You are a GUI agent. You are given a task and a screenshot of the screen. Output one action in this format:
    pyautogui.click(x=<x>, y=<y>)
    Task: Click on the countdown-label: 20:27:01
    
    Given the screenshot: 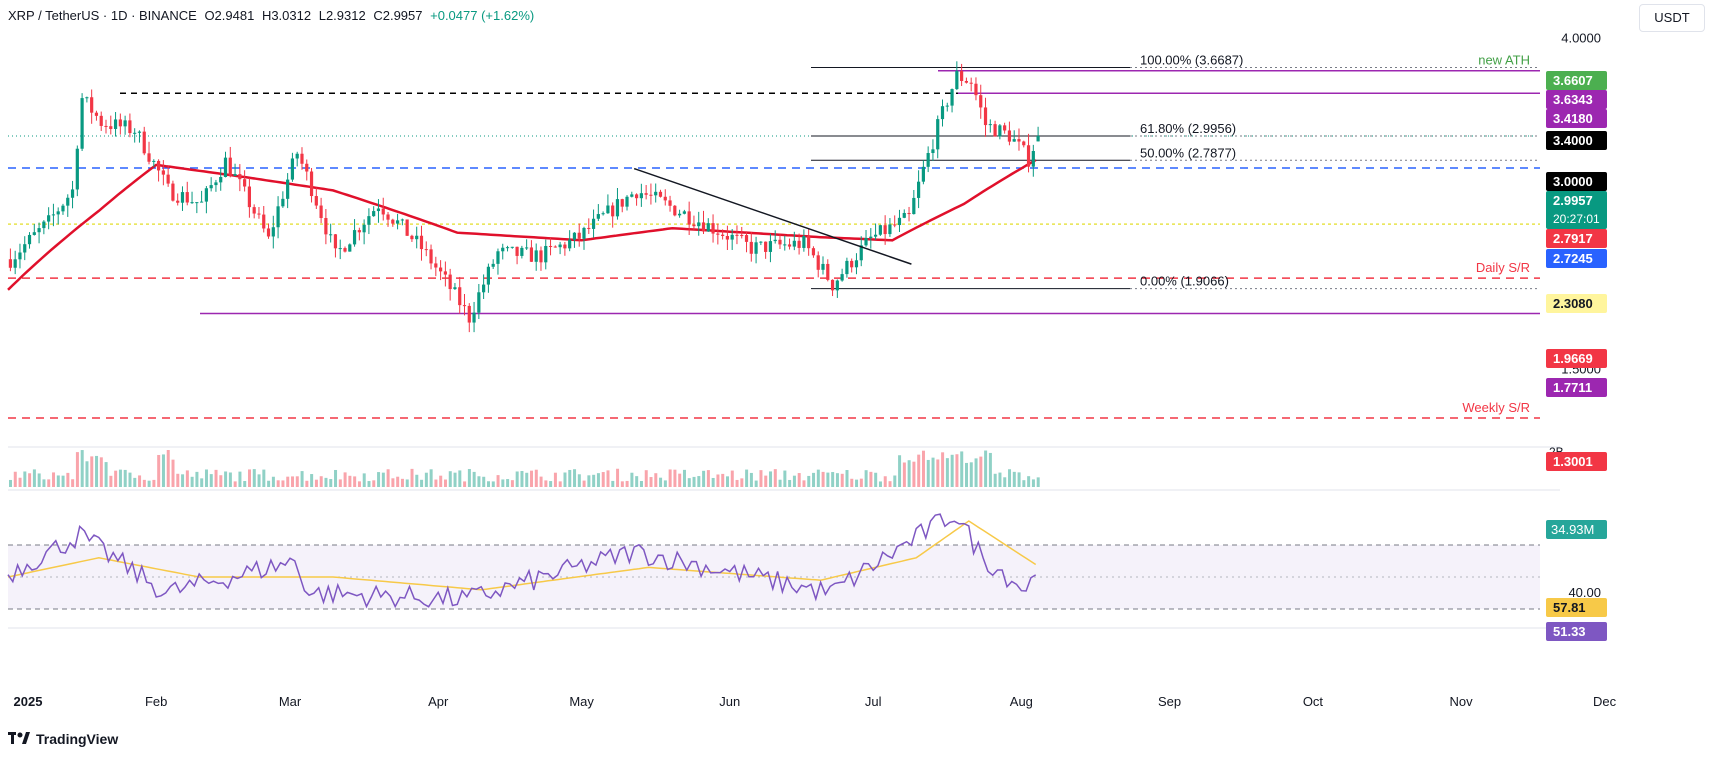 What is the action you would take?
    pyautogui.click(x=1576, y=219)
    